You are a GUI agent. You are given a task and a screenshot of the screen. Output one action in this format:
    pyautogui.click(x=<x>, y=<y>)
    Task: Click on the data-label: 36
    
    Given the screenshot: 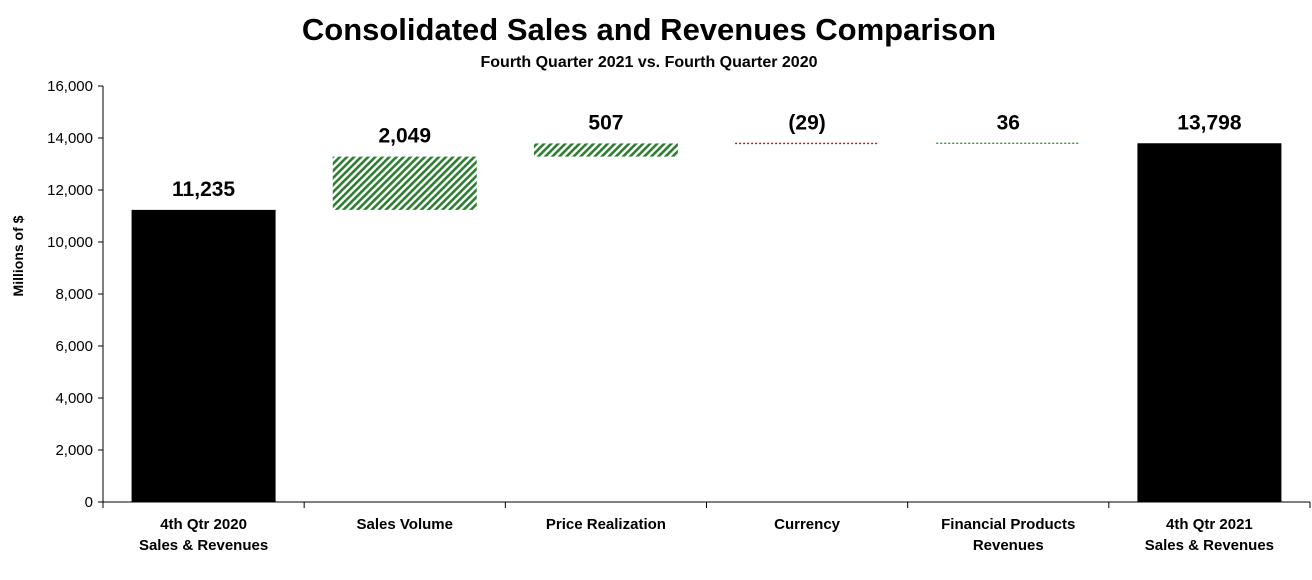 What is the action you would take?
    pyautogui.click(x=1008, y=122)
    